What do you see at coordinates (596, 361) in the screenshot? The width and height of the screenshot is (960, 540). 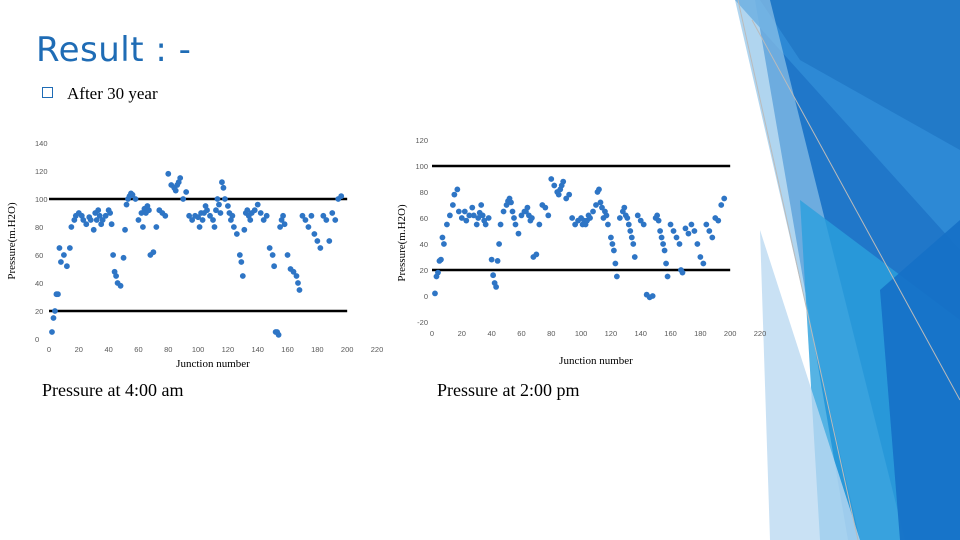 I see `x-axis-title: Junction number` at bounding box center [596, 361].